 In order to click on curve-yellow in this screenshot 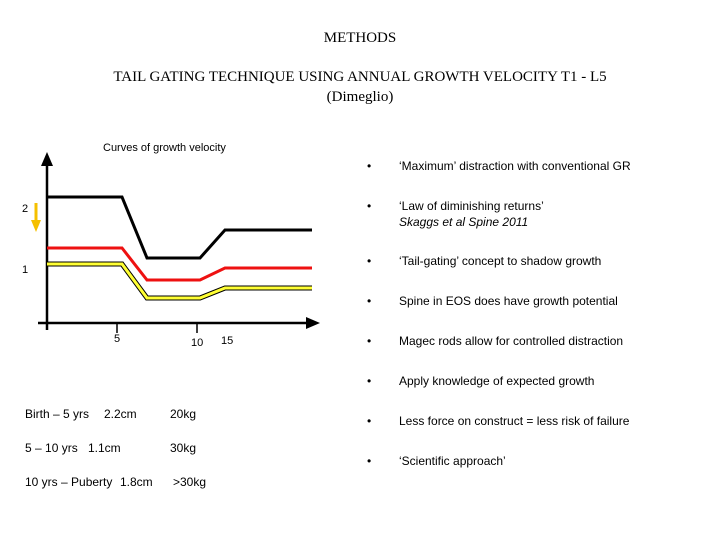, I will do `click(179, 281)`.